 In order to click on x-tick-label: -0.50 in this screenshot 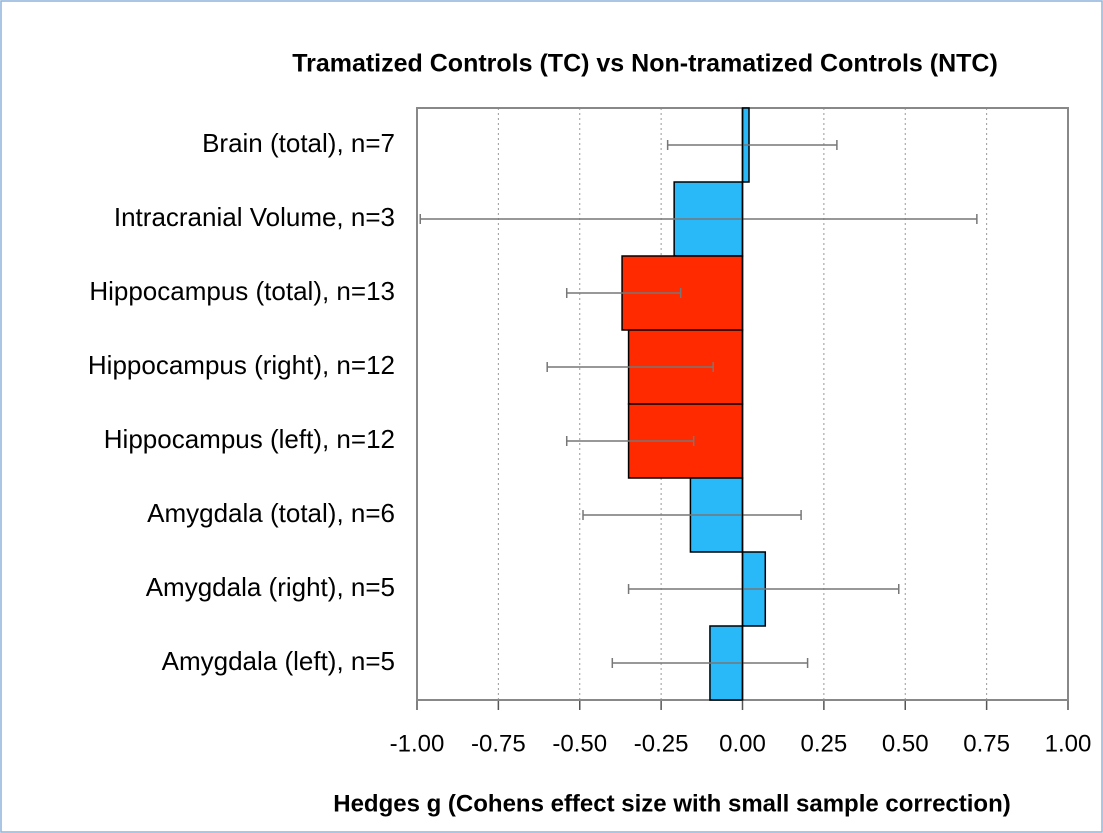, I will do `click(579, 743)`.